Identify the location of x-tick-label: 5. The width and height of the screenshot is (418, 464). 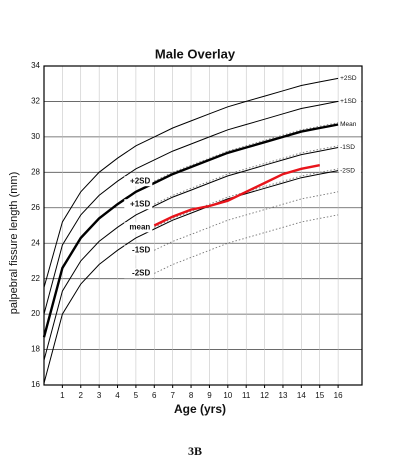
(136, 395).